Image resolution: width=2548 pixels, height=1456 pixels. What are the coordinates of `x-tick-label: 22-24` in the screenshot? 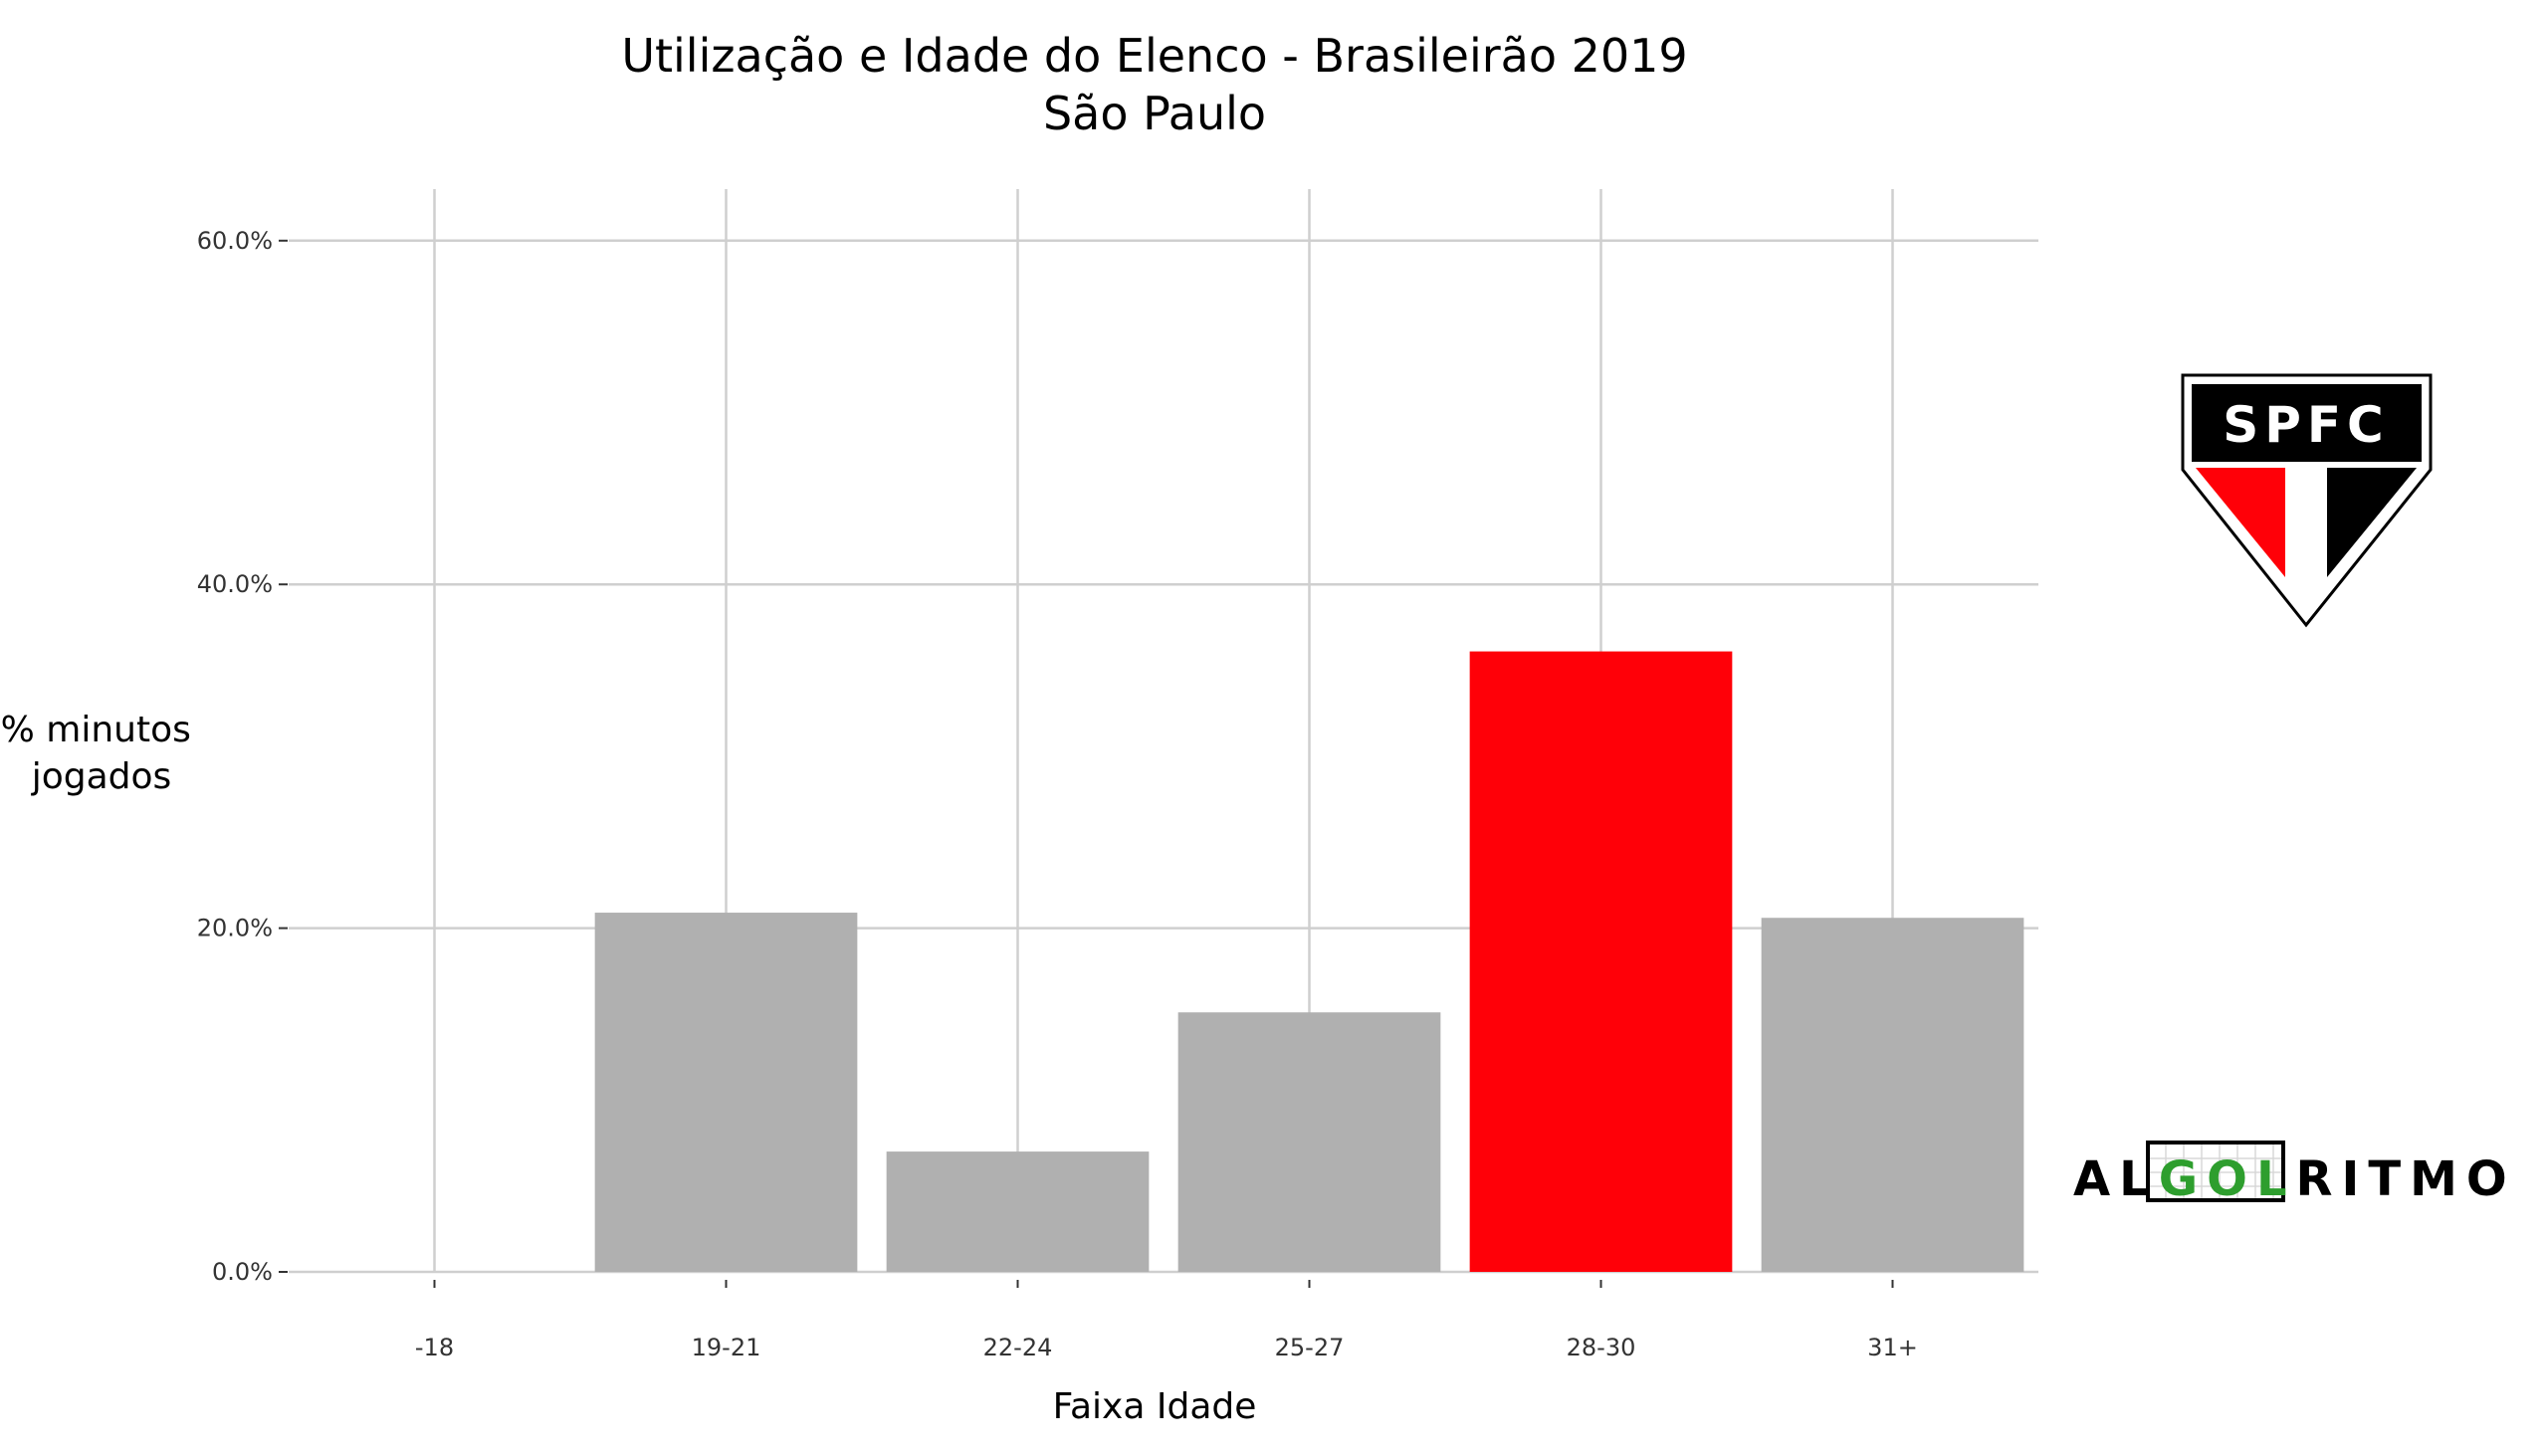 It's located at (1018, 1347).